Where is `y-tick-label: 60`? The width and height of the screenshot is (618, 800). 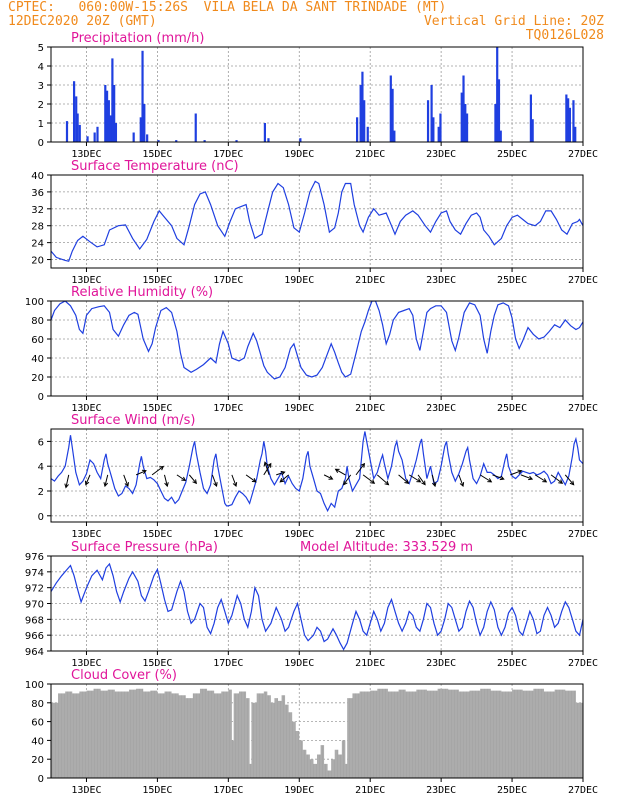
y-tick-label: 60 is located at coordinates (37, 340).